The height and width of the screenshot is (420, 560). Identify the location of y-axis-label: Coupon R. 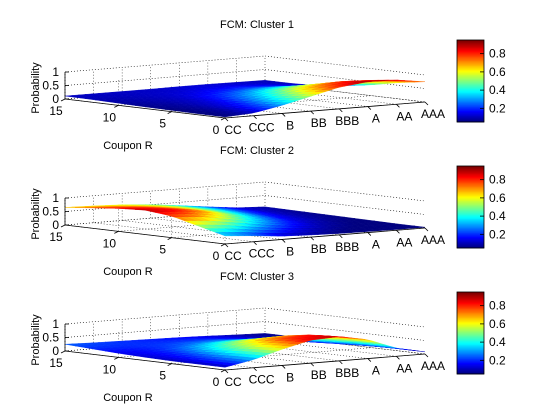
(128, 146).